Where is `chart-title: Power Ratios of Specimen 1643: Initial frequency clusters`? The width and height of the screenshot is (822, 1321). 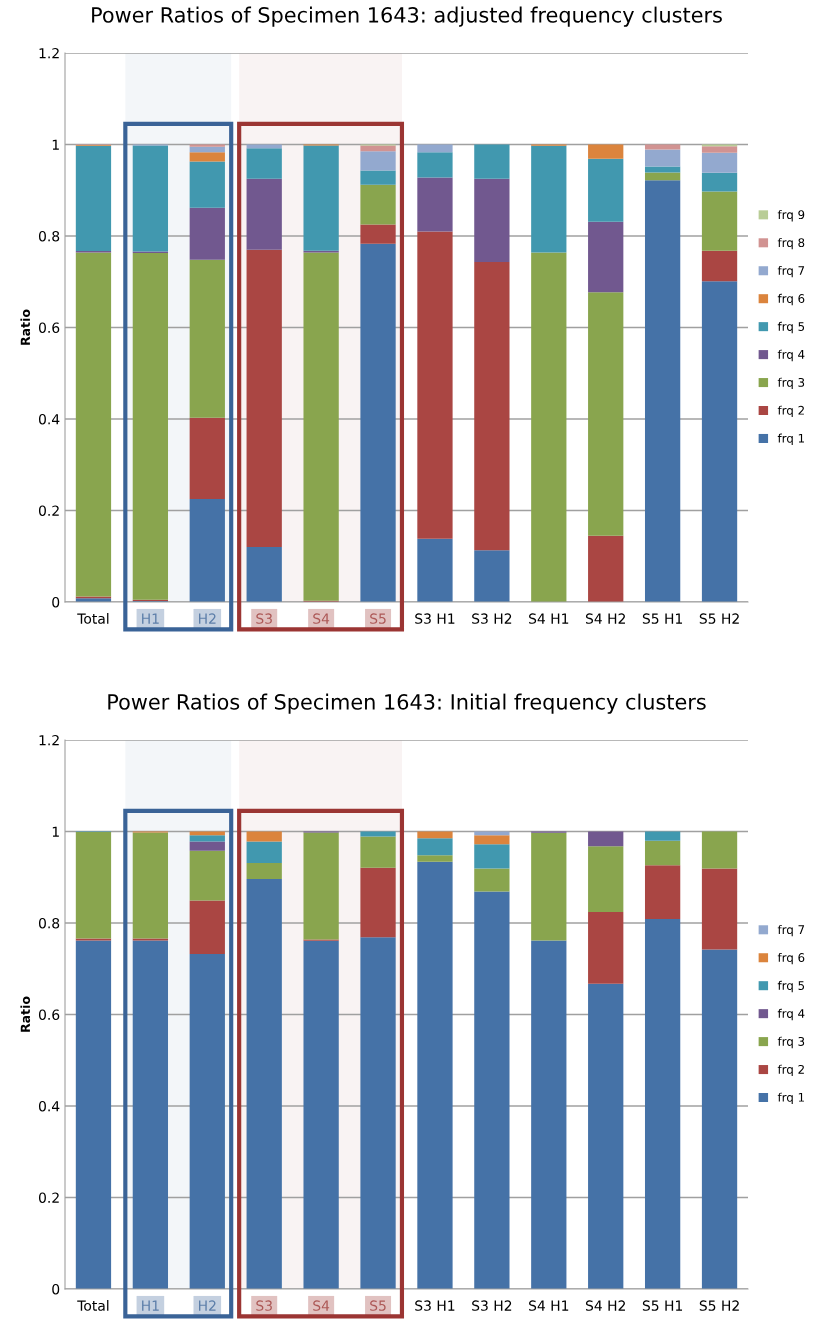
chart-title: Power Ratios of Specimen 1643: Initial frequency clusters is located at coordinates (407, 703).